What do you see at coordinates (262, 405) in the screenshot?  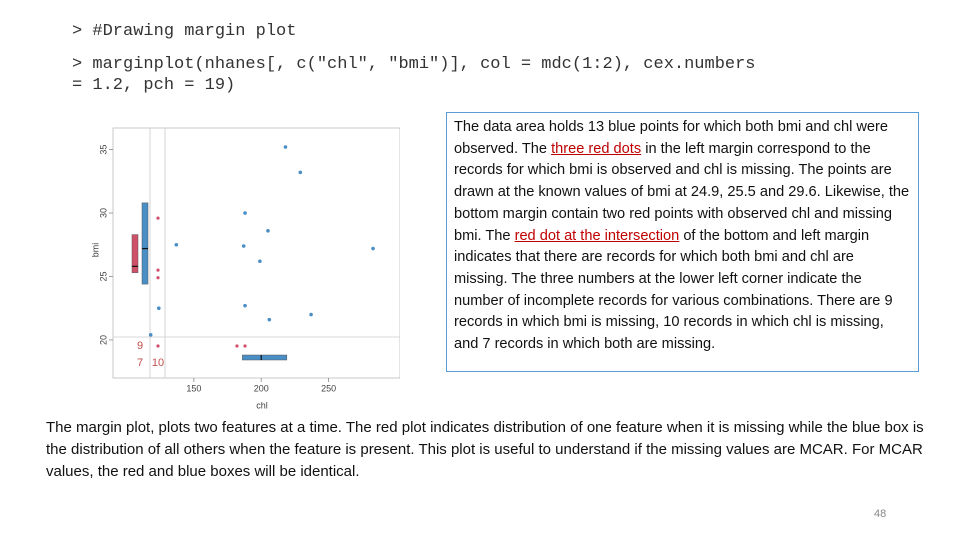 I see `x-axis-label: chl` at bounding box center [262, 405].